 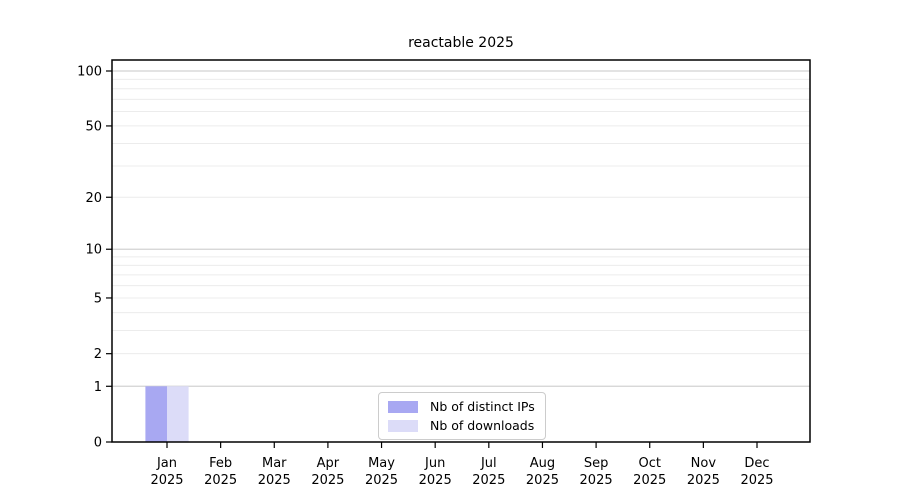 What do you see at coordinates (98, 298) in the screenshot?
I see `y-tick-label: 5` at bounding box center [98, 298].